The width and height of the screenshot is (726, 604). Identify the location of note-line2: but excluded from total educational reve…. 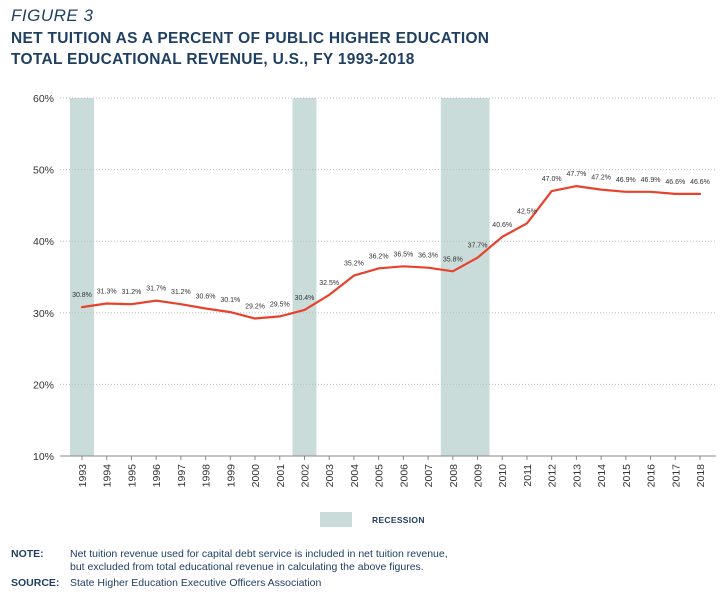
(247, 567).